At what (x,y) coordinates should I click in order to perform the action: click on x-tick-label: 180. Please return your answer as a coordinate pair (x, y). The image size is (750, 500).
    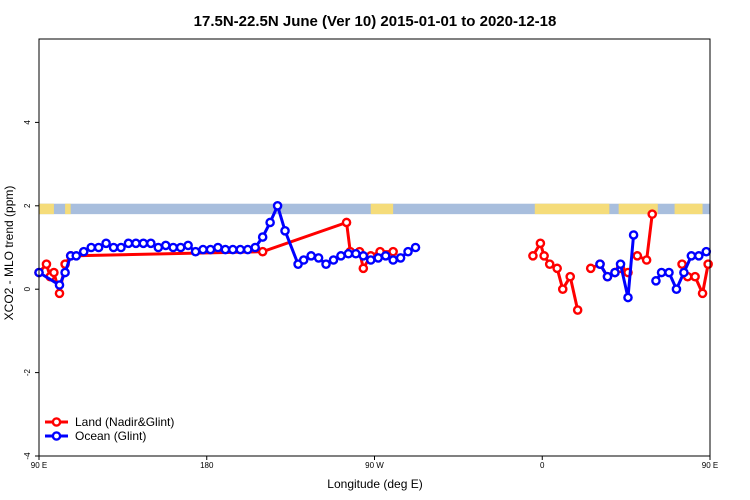
    Looking at the image, I should click on (207, 465).